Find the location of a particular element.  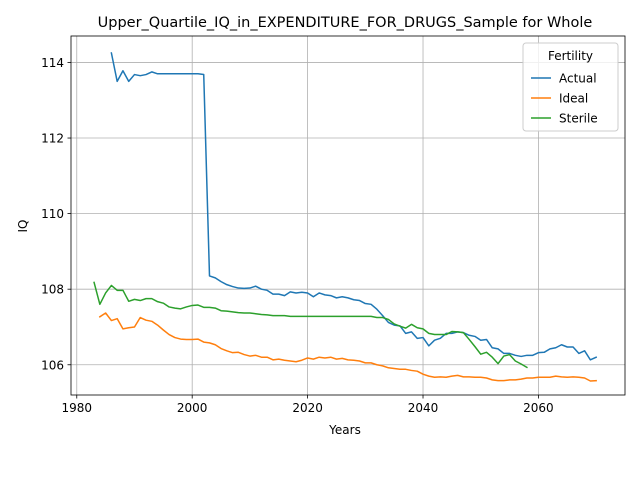

legend-title: Fertility is located at coordinates (570, 56).